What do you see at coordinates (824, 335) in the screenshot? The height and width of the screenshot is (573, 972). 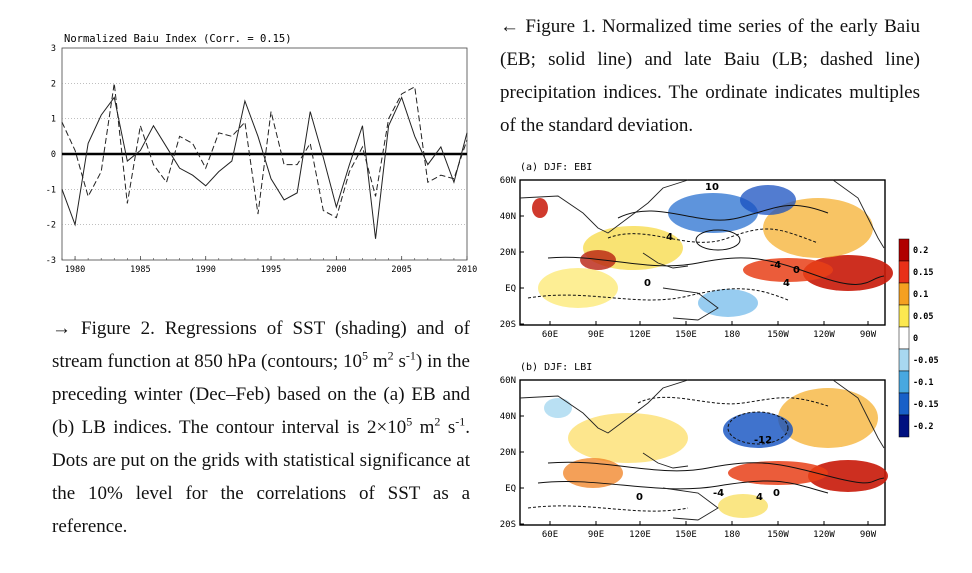 I see `lon-label: 120W` at bounding box center [824, 335].